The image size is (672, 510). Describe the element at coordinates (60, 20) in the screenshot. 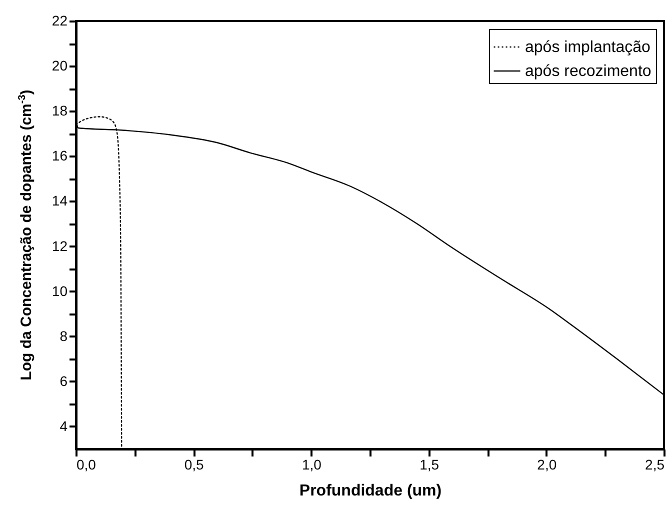

I see `y-tick-label: 22` at that location.